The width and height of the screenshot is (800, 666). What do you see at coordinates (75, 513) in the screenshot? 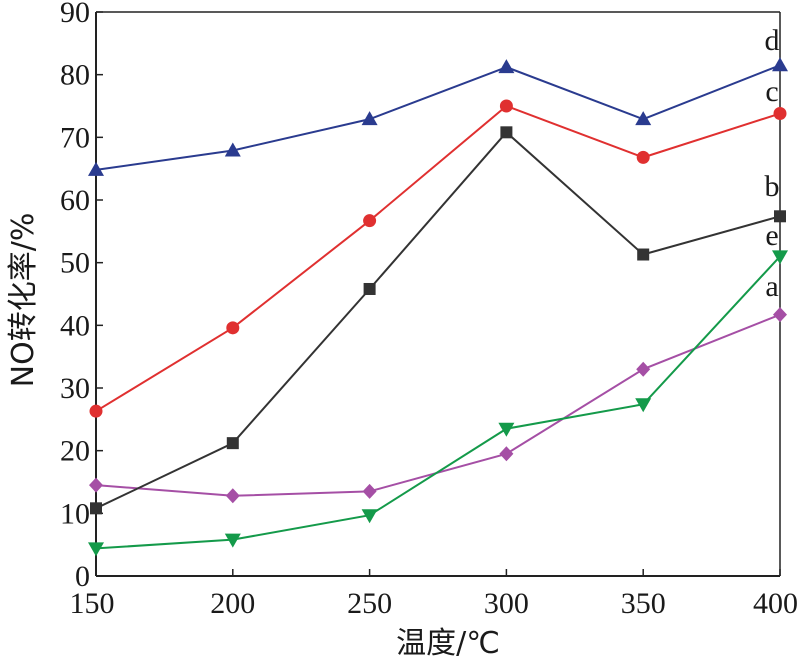
I see `y-tick-label: 10` at bounding box center [75, 513].